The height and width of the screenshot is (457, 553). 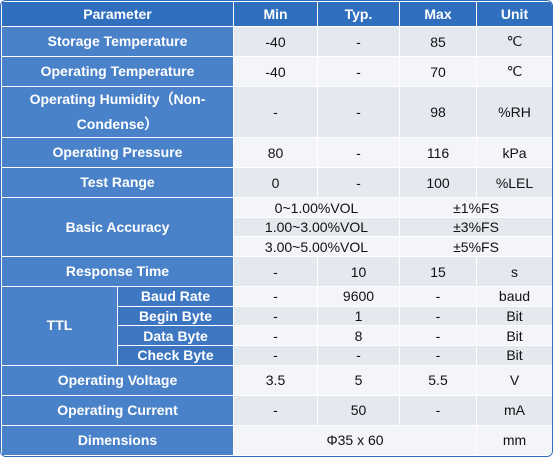 I want to click on table-row: Check Byte - - - Bit, so click(x=277, y=355).